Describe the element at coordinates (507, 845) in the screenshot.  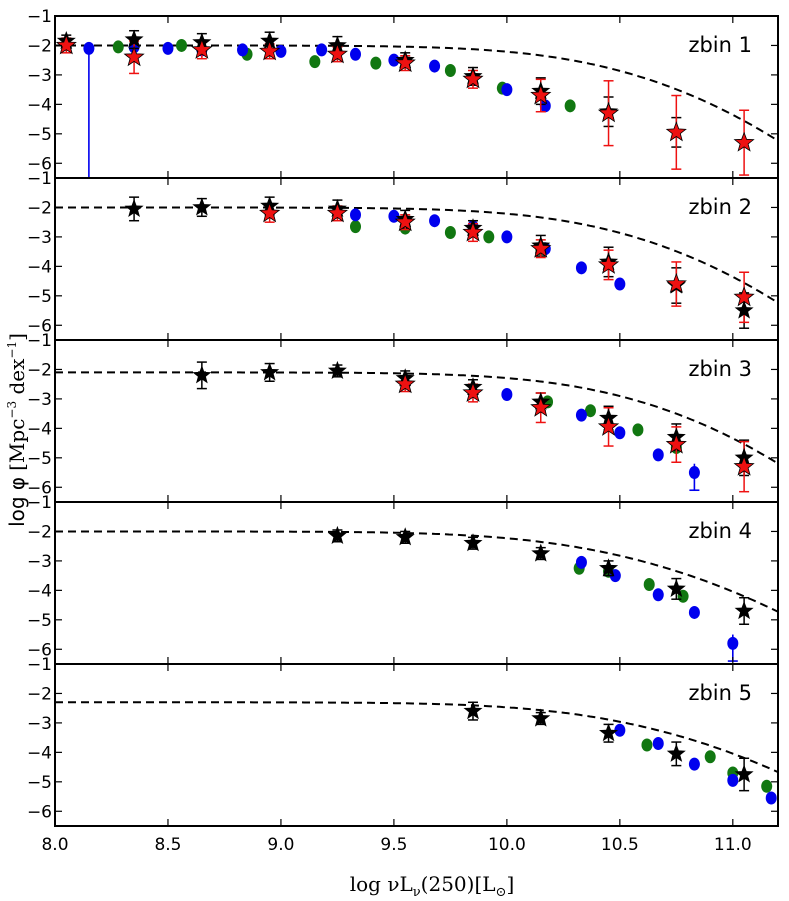
I see `x-tick-label: 10.0` at that location.